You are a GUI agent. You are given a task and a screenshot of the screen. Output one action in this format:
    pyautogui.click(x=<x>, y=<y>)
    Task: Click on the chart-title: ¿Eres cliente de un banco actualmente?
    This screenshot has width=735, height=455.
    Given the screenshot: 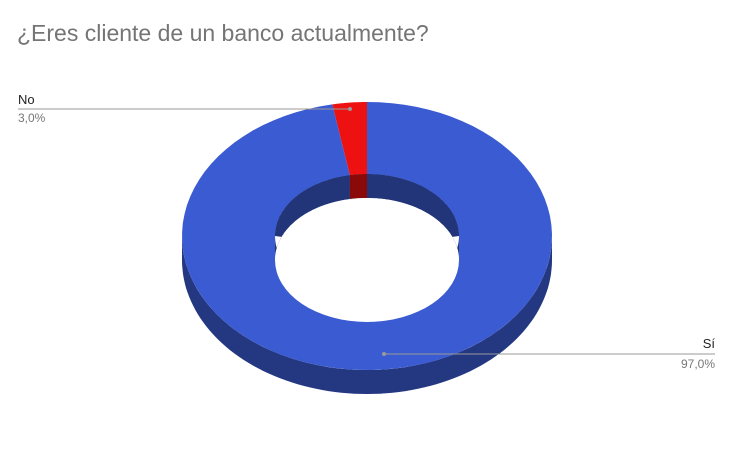 What is the action you would take?
    pyautogui.click(x=223, y=33)
    